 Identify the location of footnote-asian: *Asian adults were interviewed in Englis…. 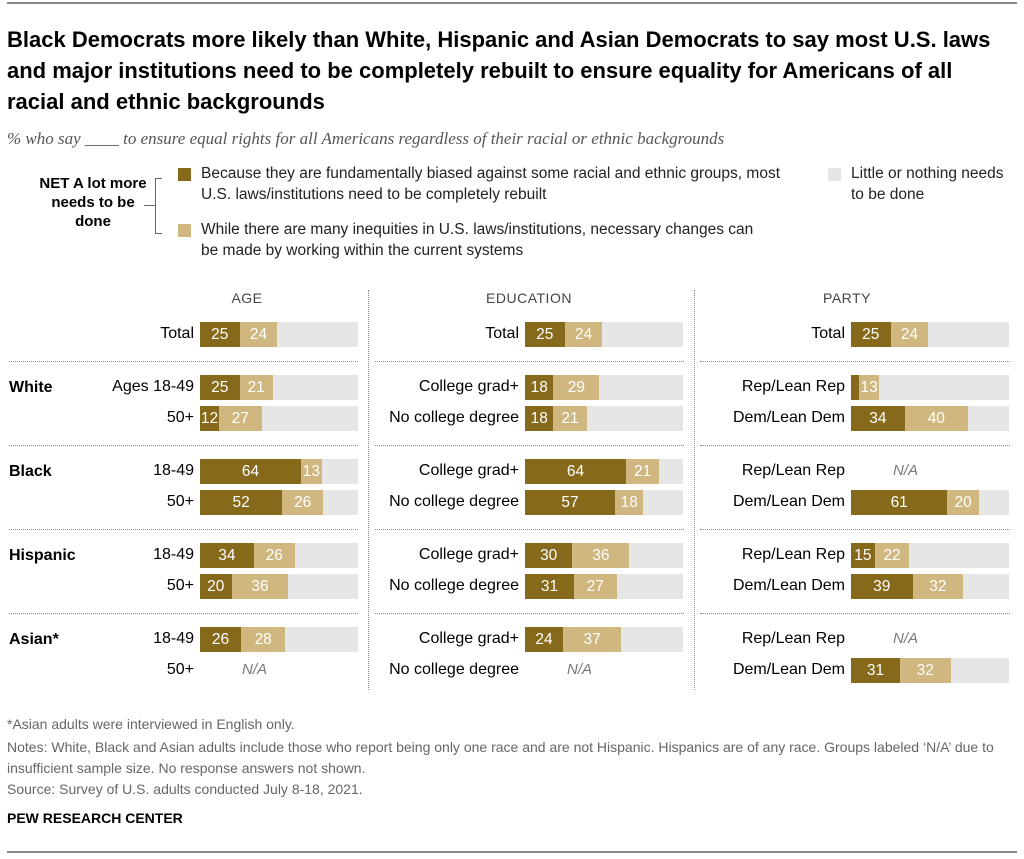
(151, 724).